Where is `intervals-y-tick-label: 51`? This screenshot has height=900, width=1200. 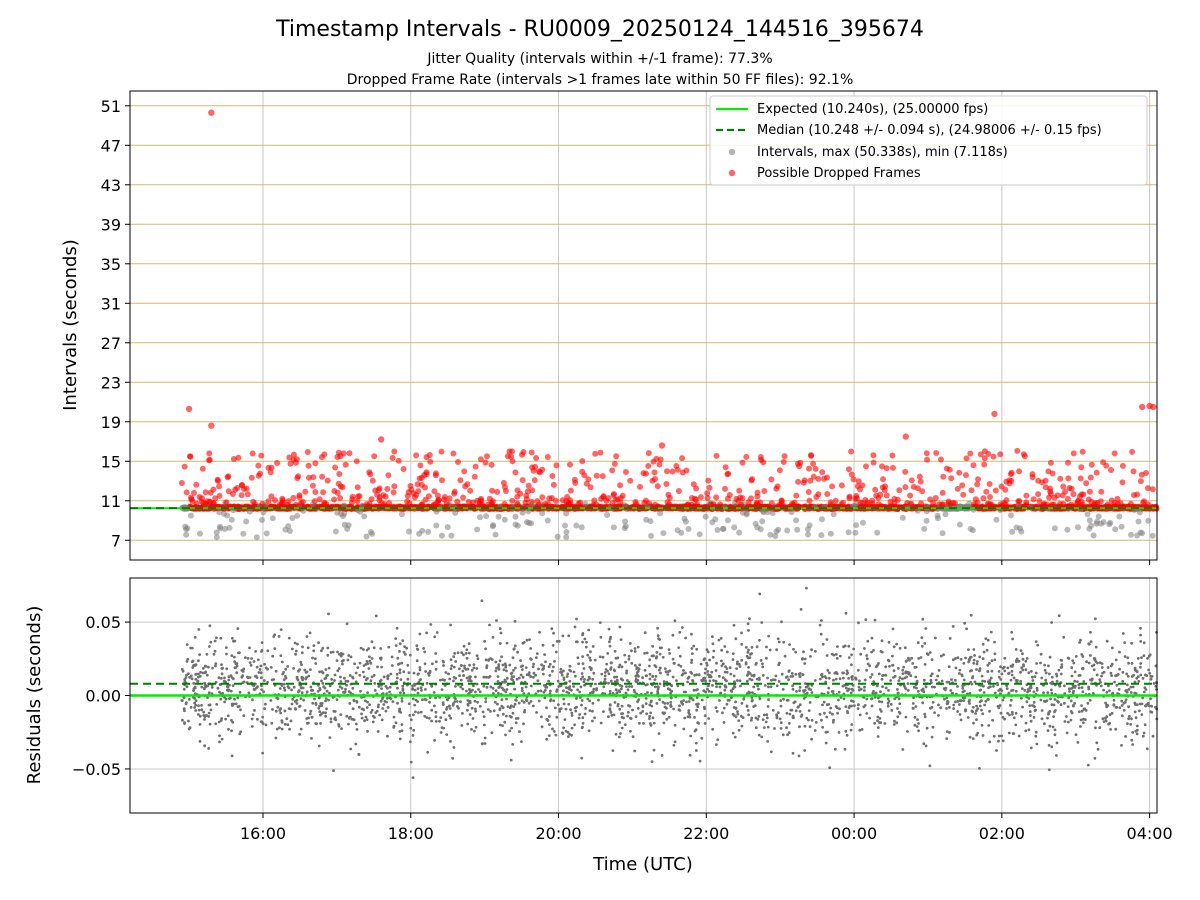 intervals-y-tick-label: 51 is located at coordinates (111, 106).